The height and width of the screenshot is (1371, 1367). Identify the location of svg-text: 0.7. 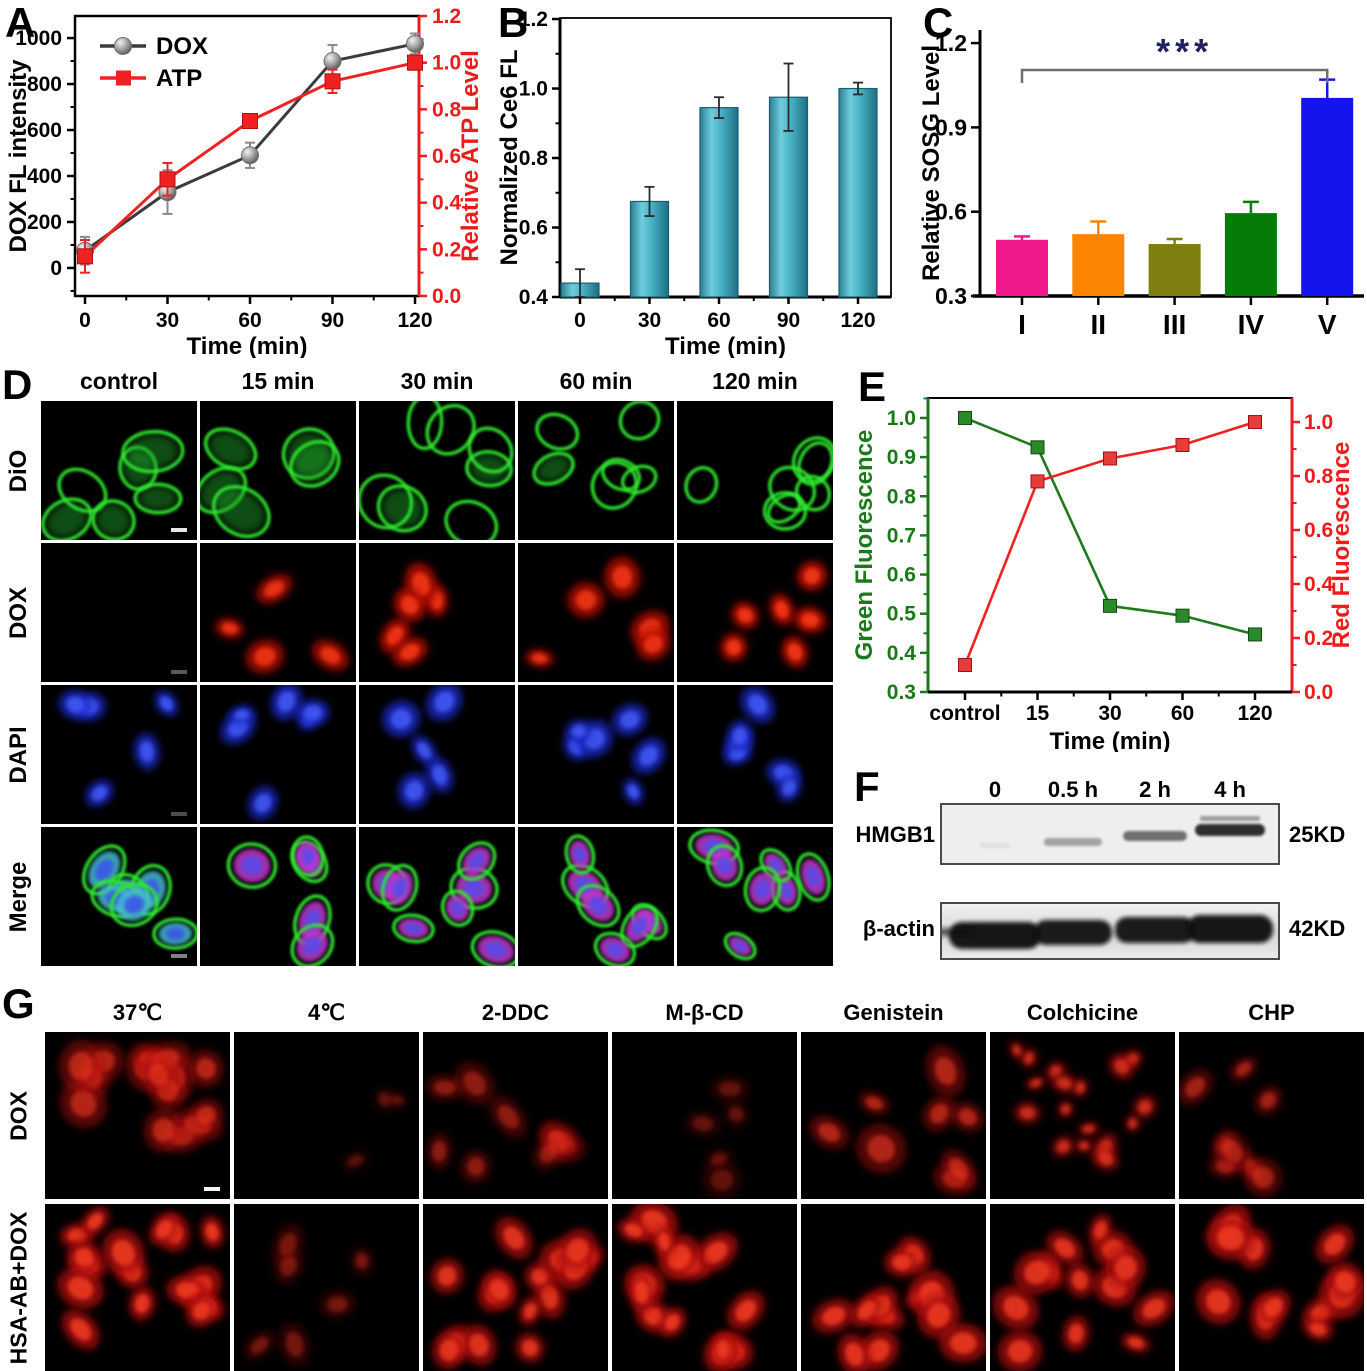
(901, 535).